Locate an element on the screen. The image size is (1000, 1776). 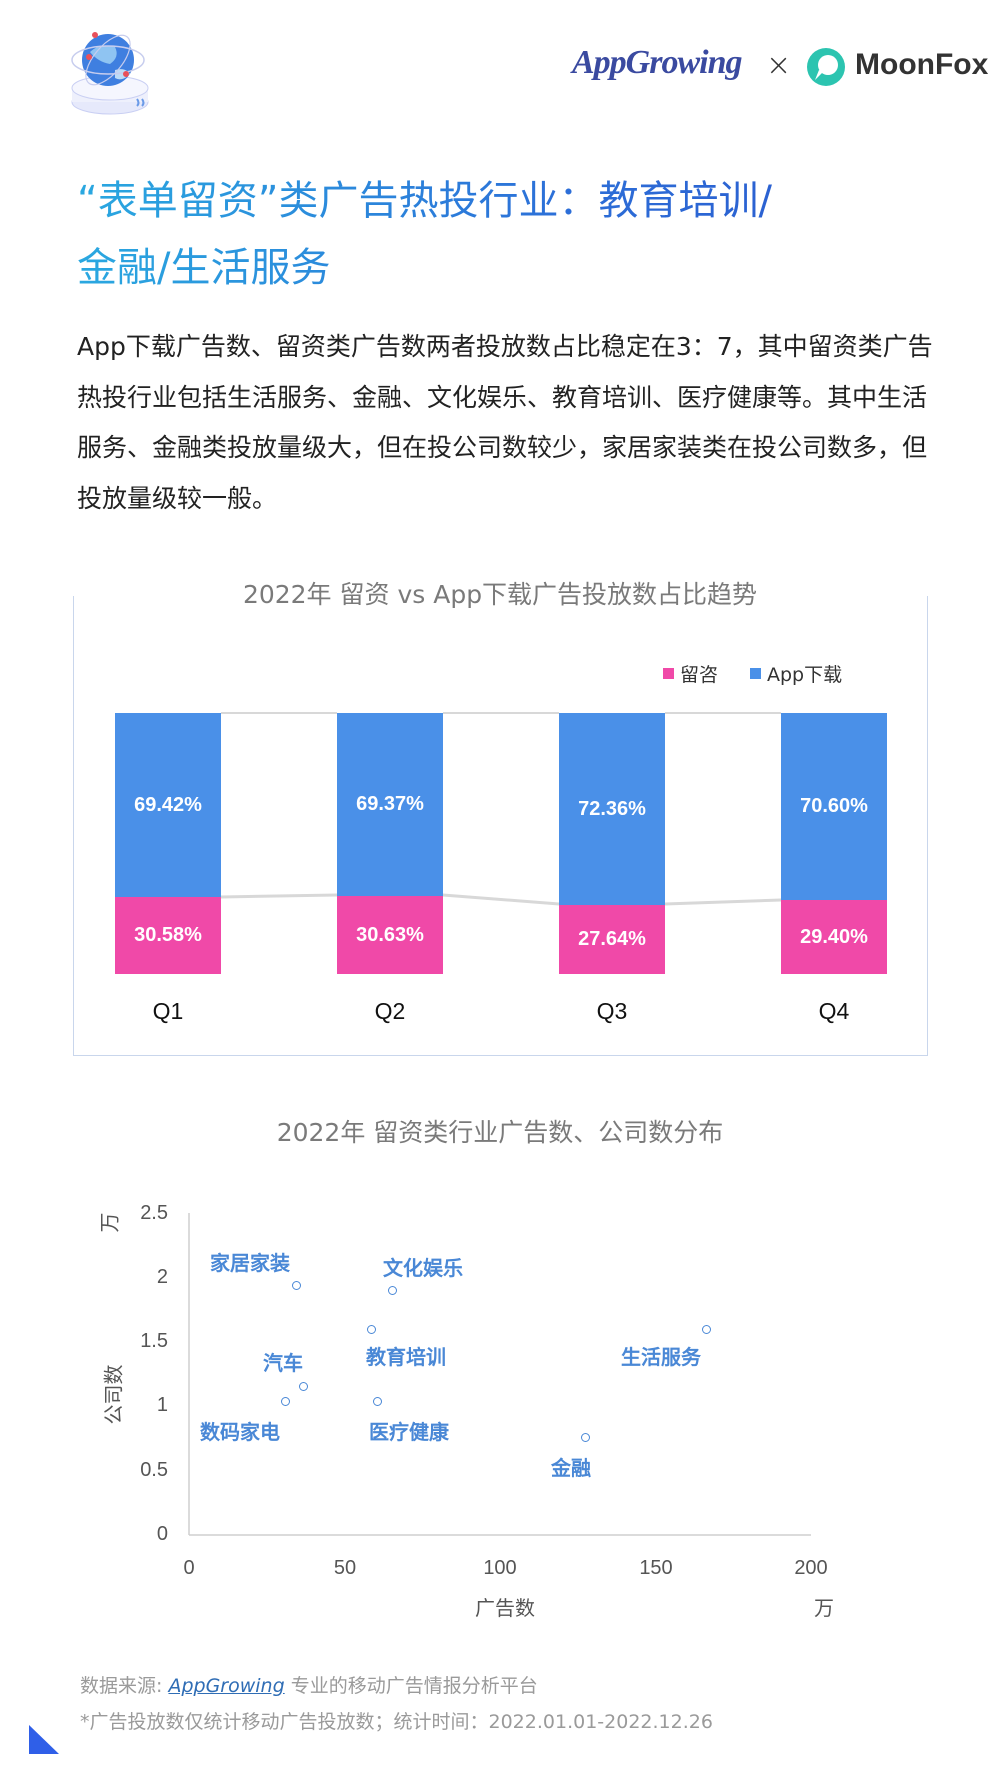
bar-segment-app-download: 70.60% is located at coordinates (834, 806).